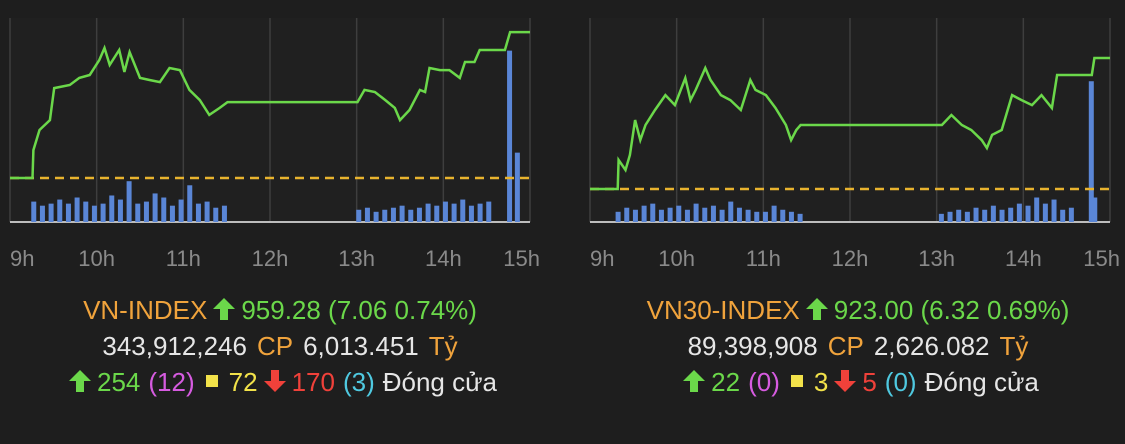 This screenshot has width=1125, height=444. What do you see at coordinates (850, 123) in the screenshot?
I see `index-line` at bounding box center [850, 123].